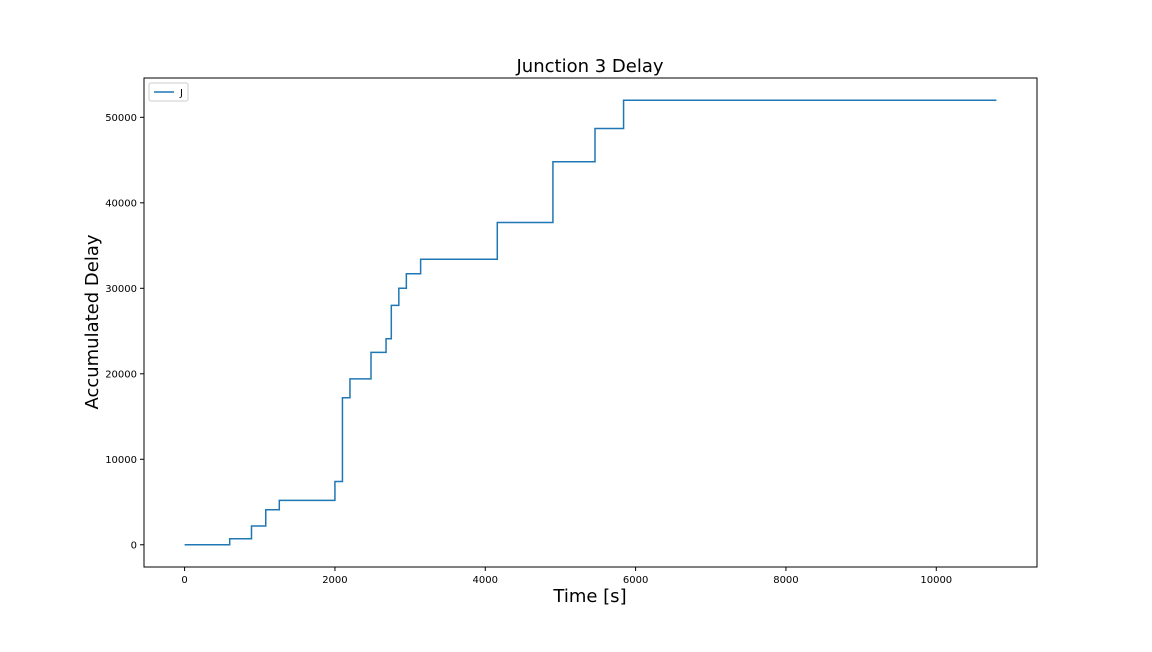 This screenshot has height=652, width=1152. I want to click on x-tick-label: 0, so click(184, 580).